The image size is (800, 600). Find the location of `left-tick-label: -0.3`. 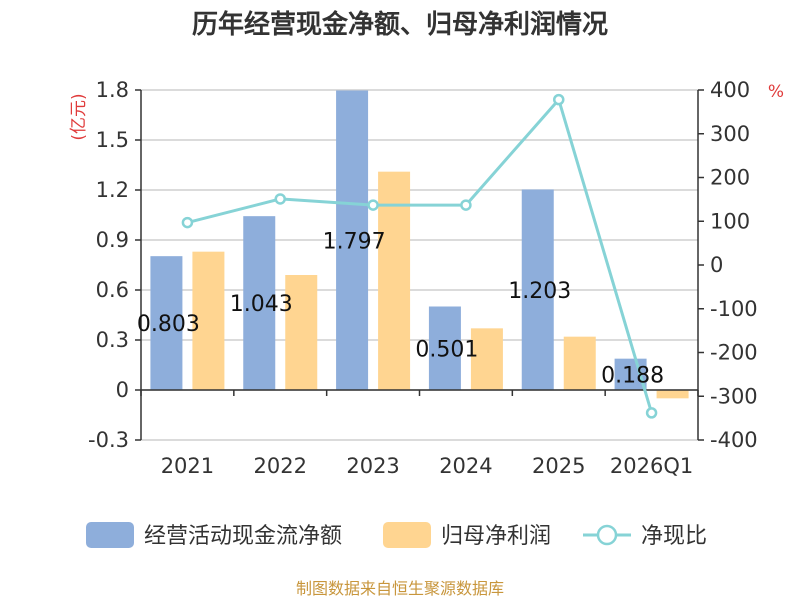

left-tick-label: -0.3 is located at coordinates (108, 440).